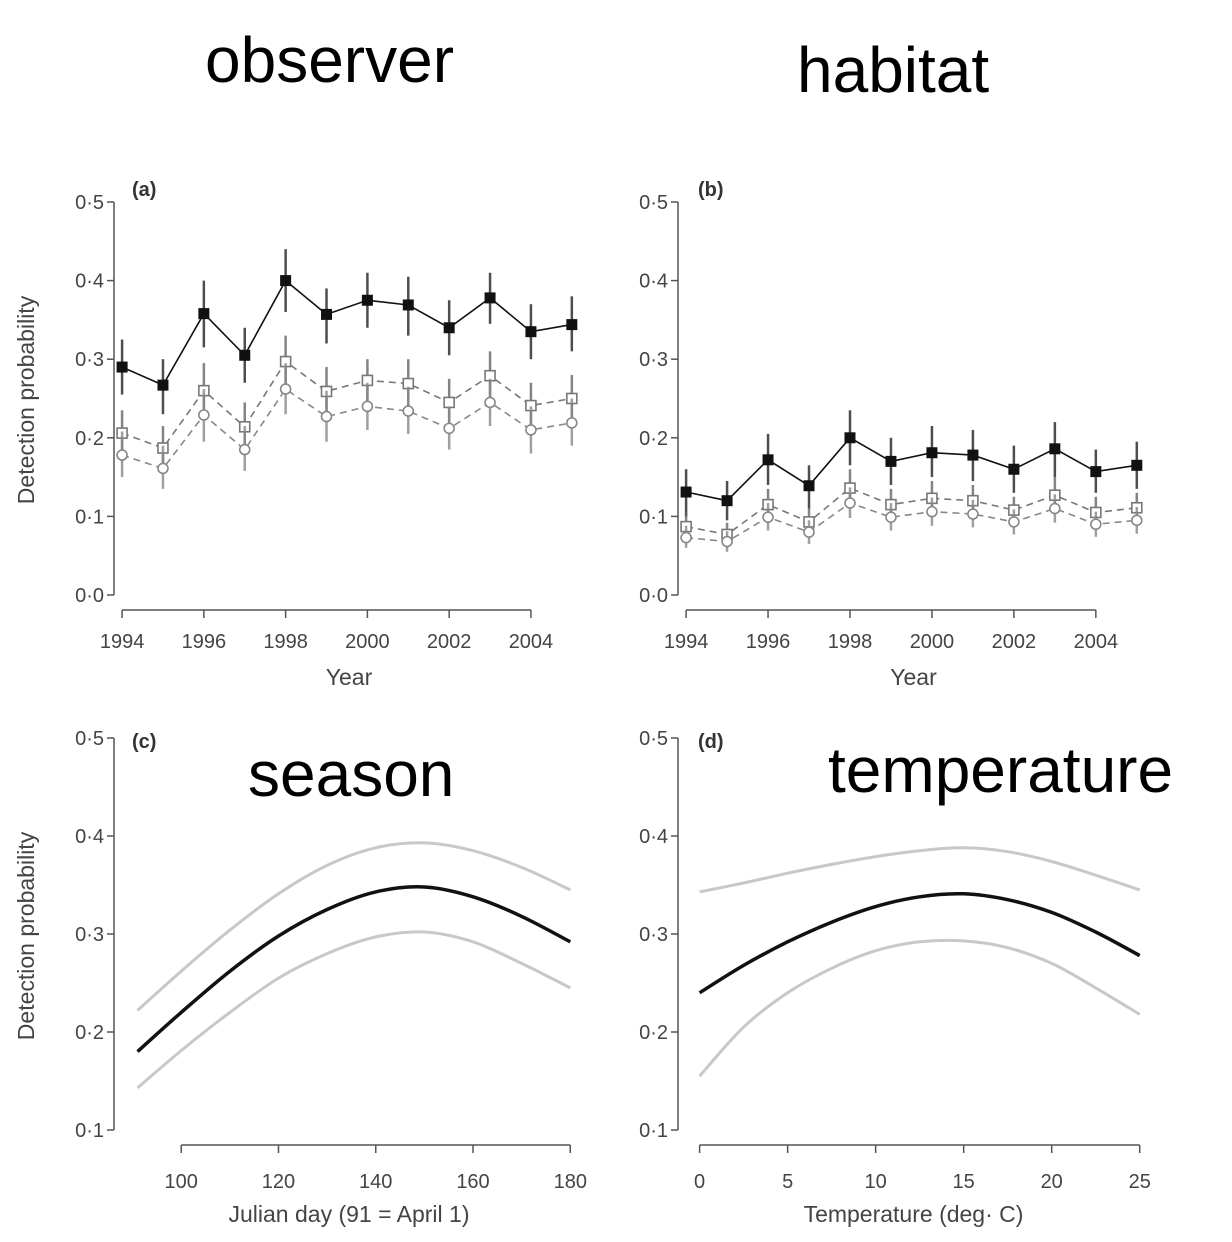  Describe the element at coordinates (699, 1182) in the screenshot. I see `x-tick-label: 0` at that location.